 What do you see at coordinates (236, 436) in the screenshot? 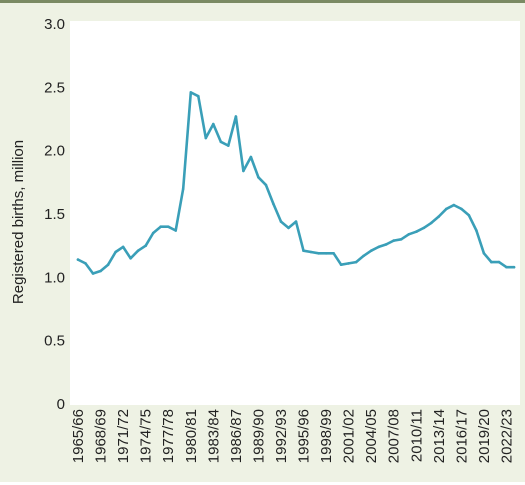
I see `x-tick-label: 1986/87` at bounding box center [236, 436].